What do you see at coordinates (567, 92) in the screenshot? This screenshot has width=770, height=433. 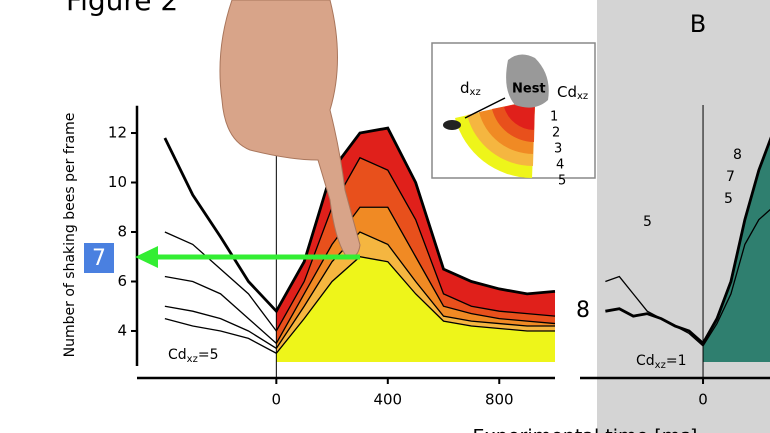 I see `inset-contact-text: Cd` at bounding box center [567, 92].